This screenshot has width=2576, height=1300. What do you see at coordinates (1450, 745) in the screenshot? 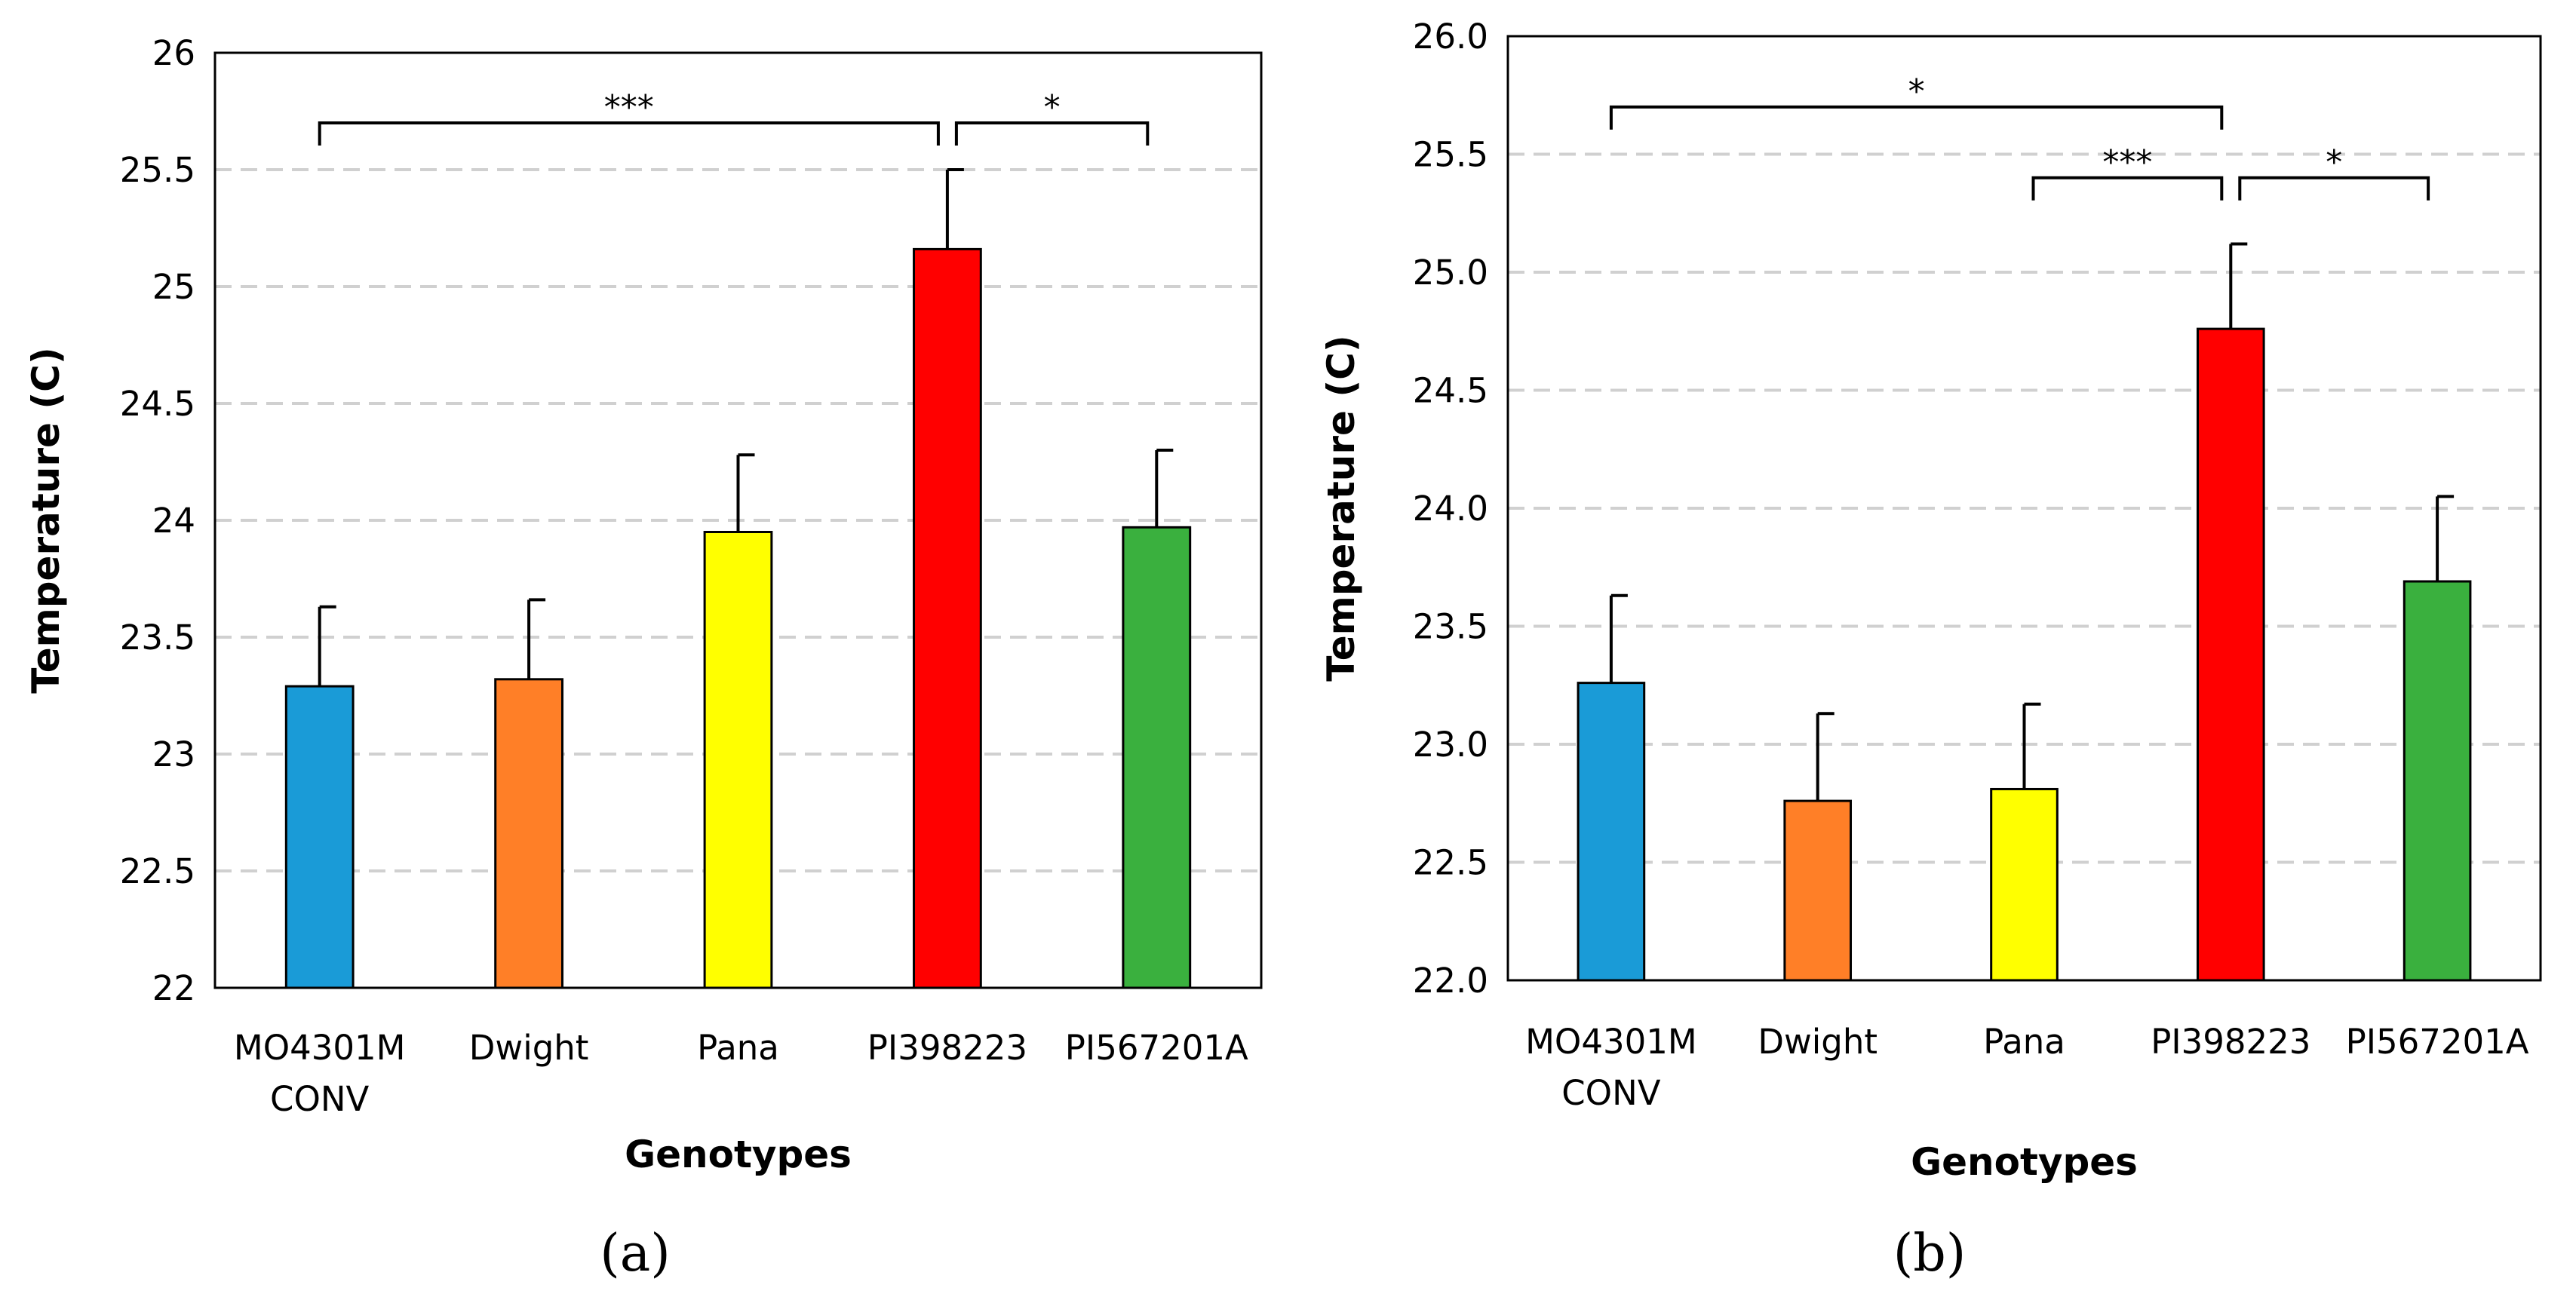
I see `y-tick-label: 23.0` at bounding box center [1450, 745].